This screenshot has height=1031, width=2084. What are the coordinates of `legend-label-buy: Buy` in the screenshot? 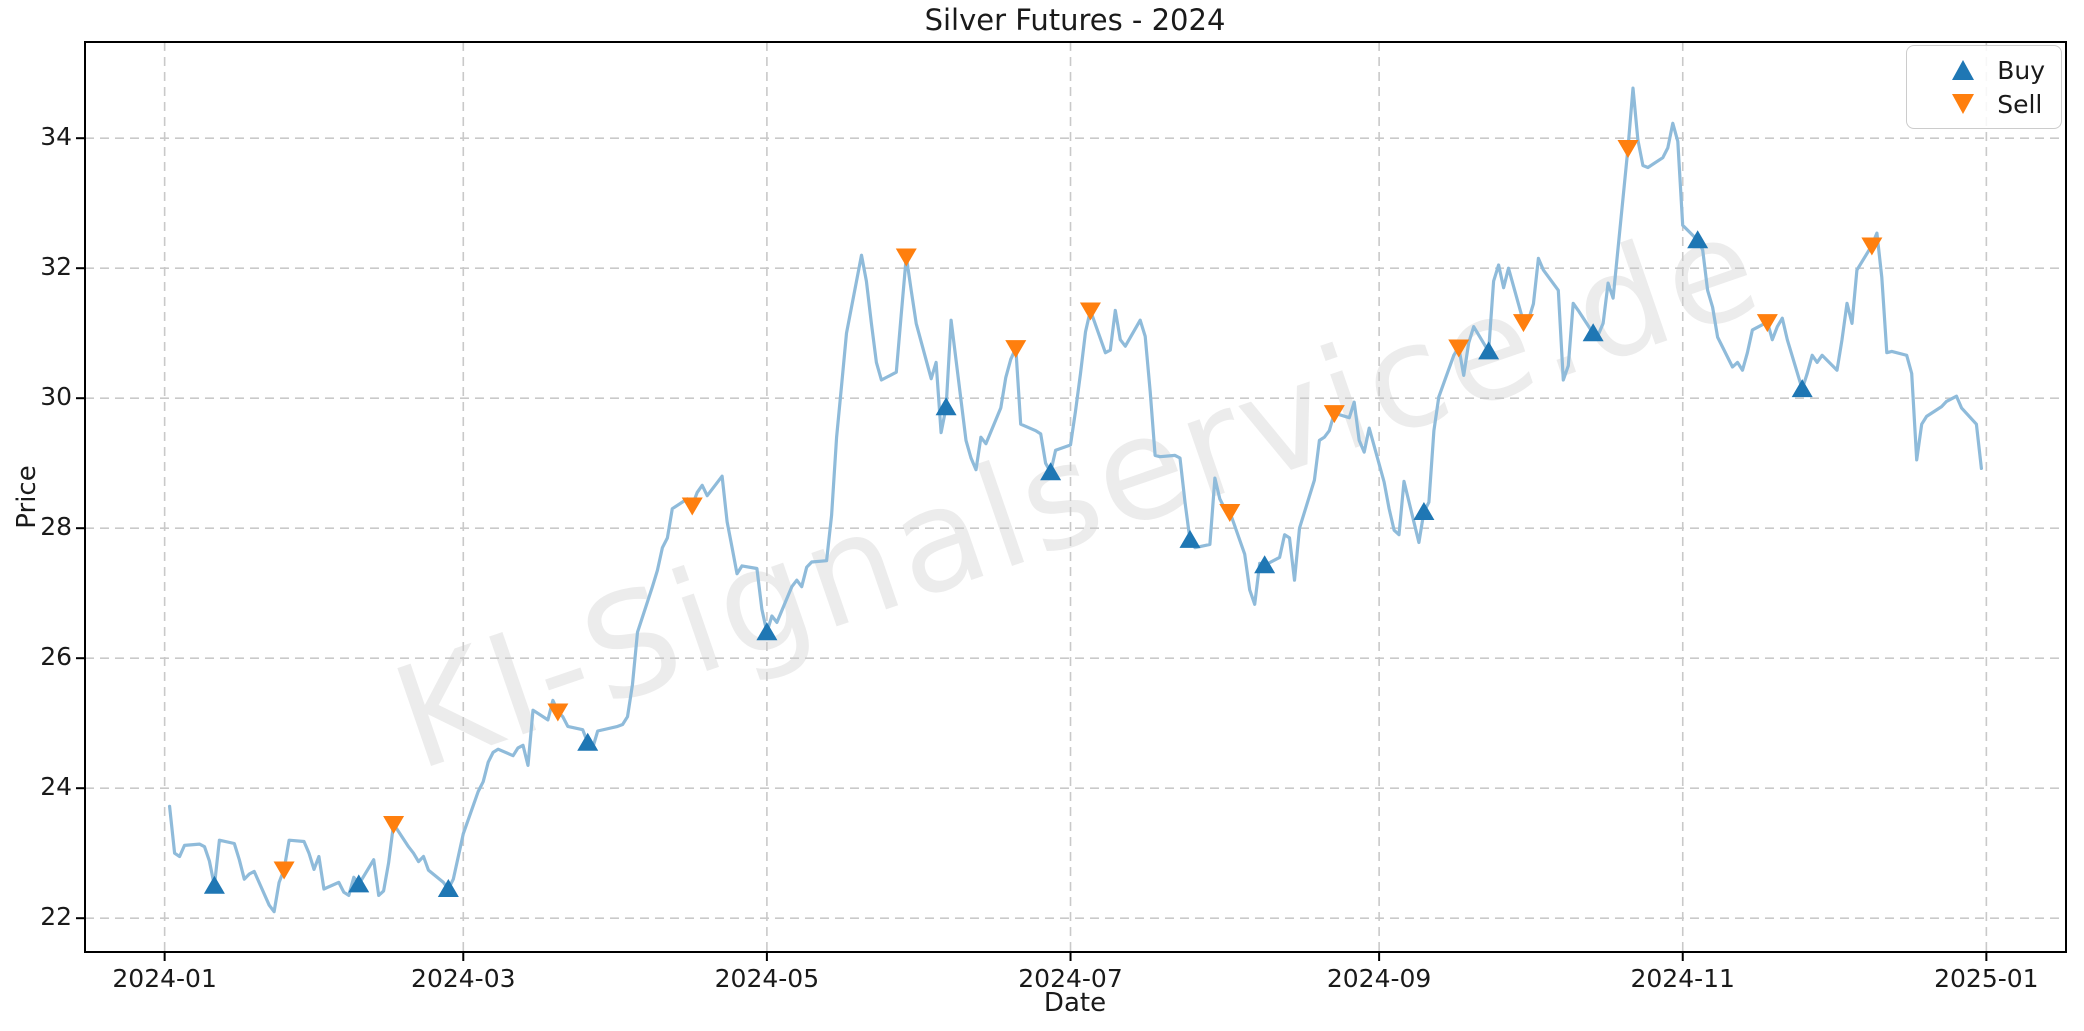 It's located at (2021, 70).